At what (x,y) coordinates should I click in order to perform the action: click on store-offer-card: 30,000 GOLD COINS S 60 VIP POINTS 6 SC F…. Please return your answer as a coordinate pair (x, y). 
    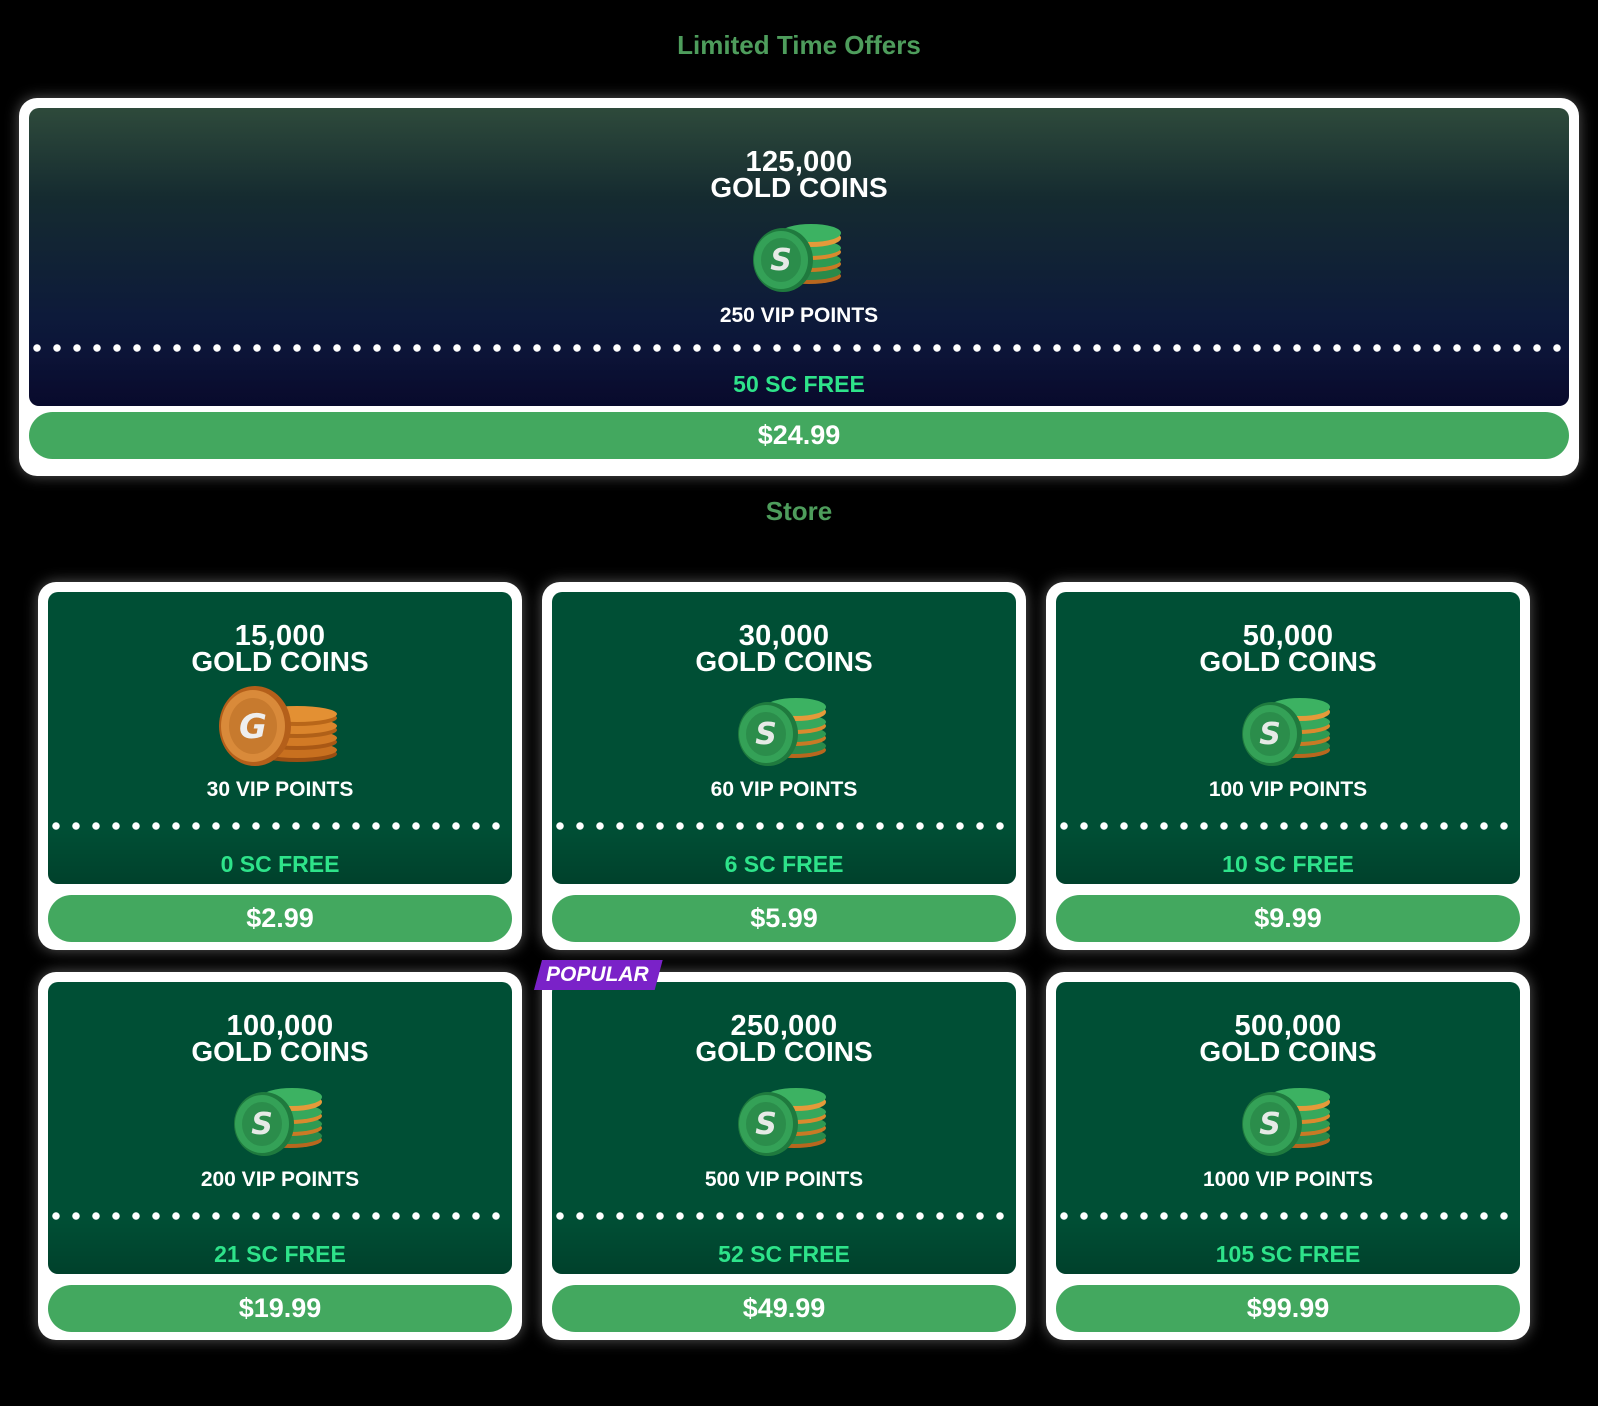
    Looking at the image, I should click on (784, 766).